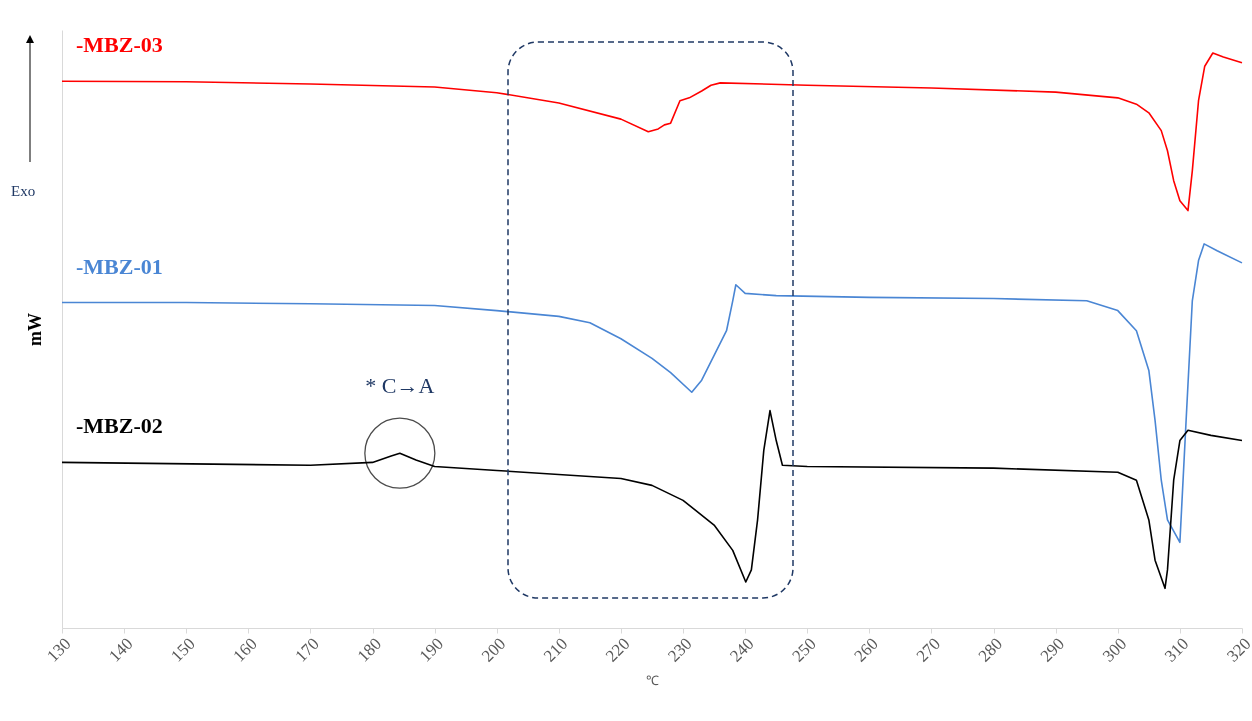 The width and height of the screenshot is (1252, 721). What do you see at coordinates (1237, 650) in the screenshot?
I see `x-tick-label: 320` at bounding box center [1237, 650].